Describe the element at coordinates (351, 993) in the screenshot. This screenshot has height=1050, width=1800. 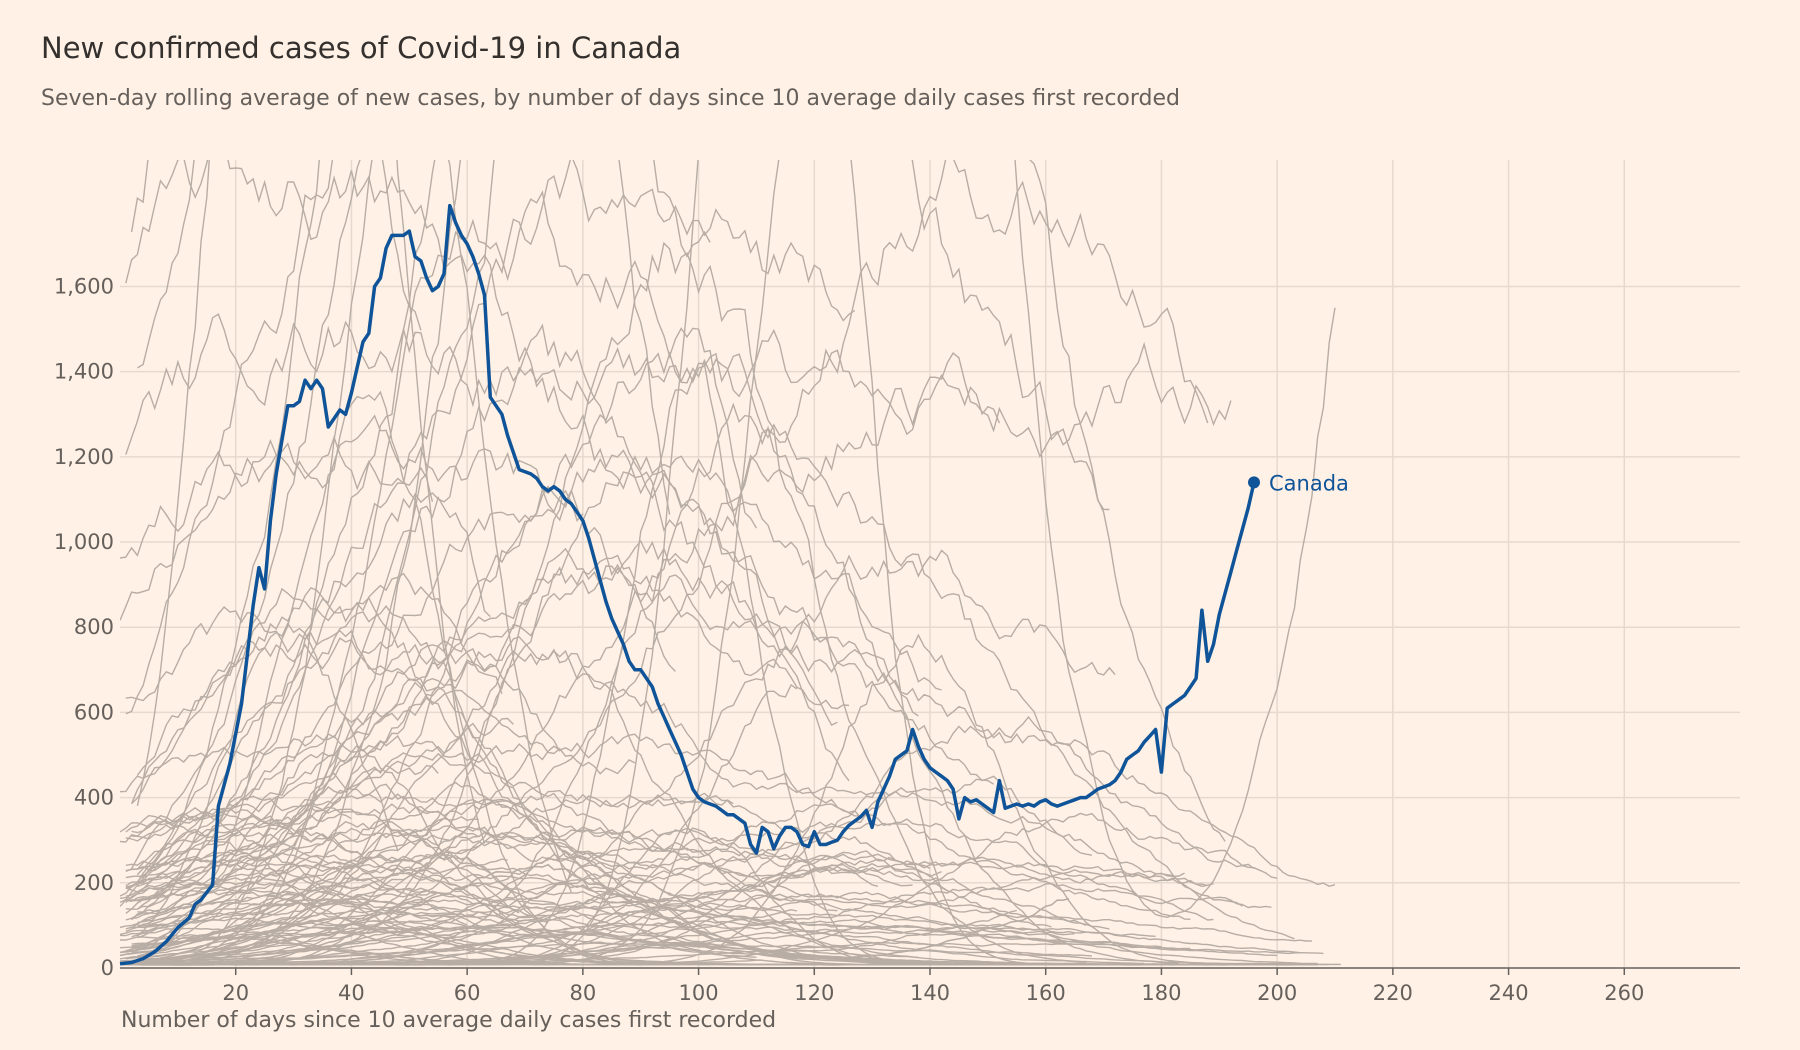
I see `x-tick-label: 40` at that location.